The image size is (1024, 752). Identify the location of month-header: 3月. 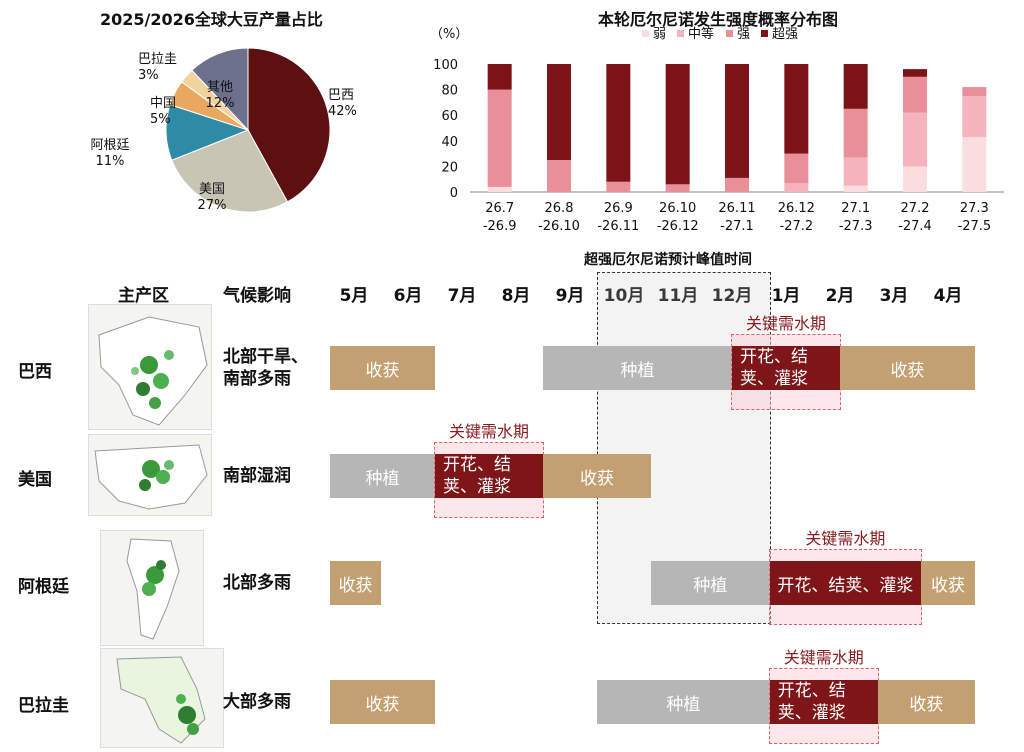
(894, 296).